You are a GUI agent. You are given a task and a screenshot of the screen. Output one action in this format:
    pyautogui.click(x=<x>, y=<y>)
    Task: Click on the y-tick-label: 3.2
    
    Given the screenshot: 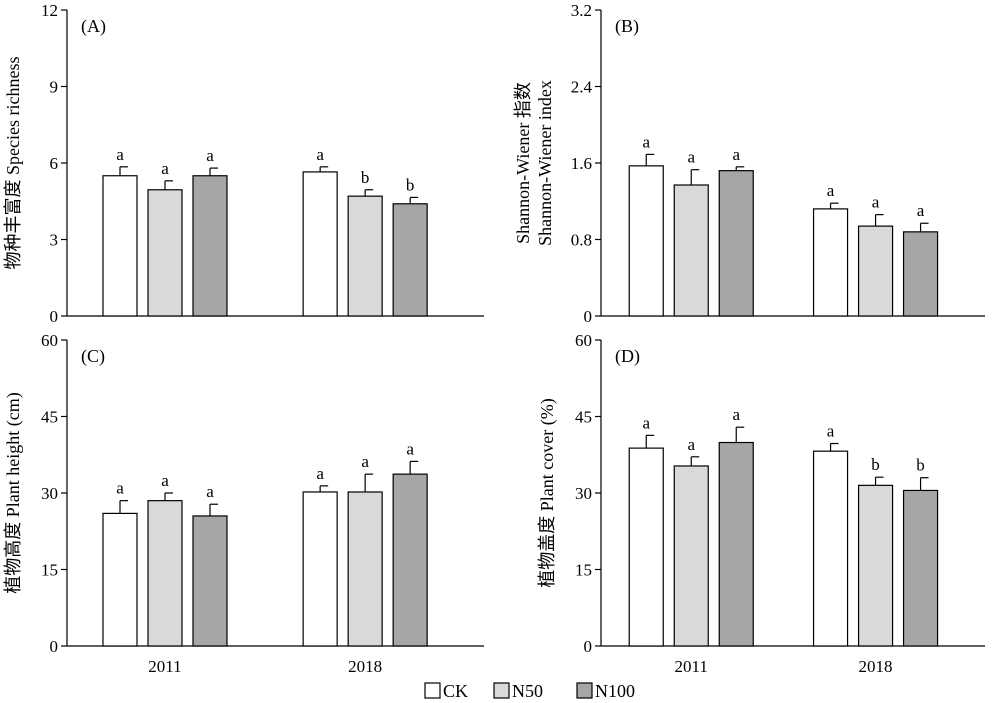 What is the action you would take?
    pyautogui.click(x=581, y=10)
    